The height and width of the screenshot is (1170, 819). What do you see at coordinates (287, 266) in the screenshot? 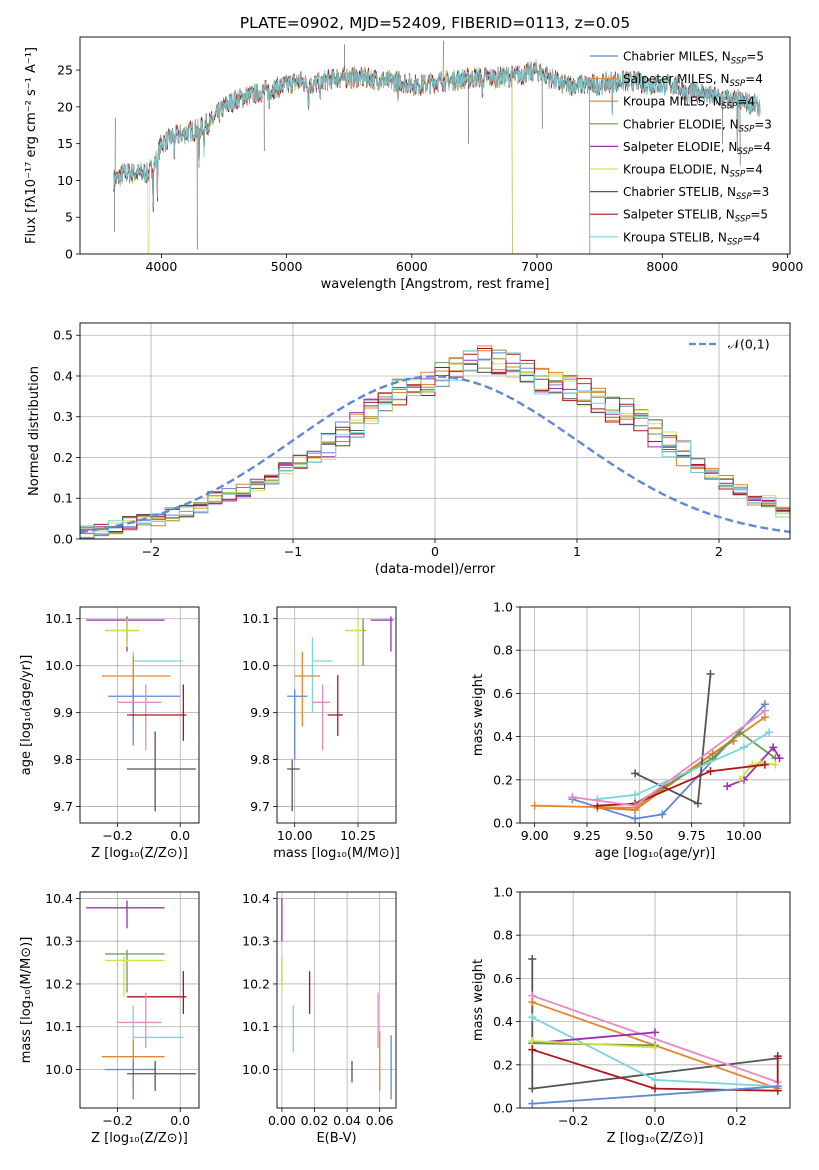
I see `spectrum-xtick-label: 5000` at bounding box center [287, 266].